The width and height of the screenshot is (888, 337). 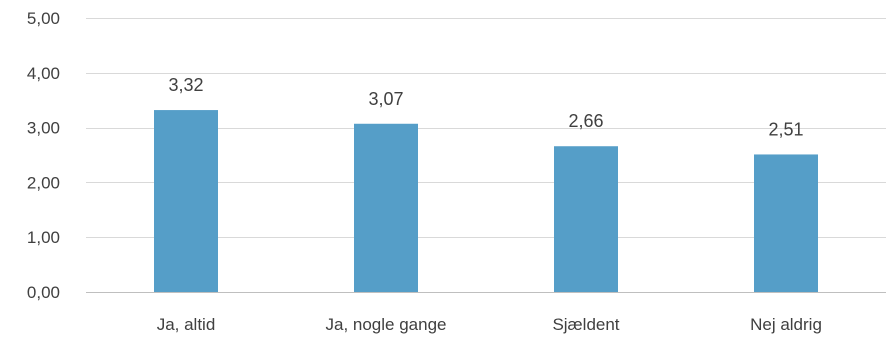 What do you see at coordinates (43, 292) in the screenshot?
I see `y-tick-label: 0,00` at bounding box center [43, 292].